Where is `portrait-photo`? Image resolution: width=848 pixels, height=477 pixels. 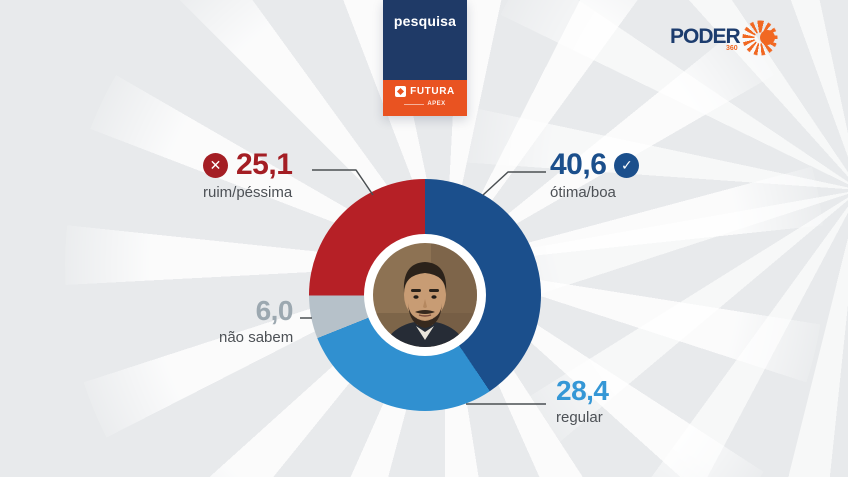
portrait-photo is located at coordinates (425, 295).